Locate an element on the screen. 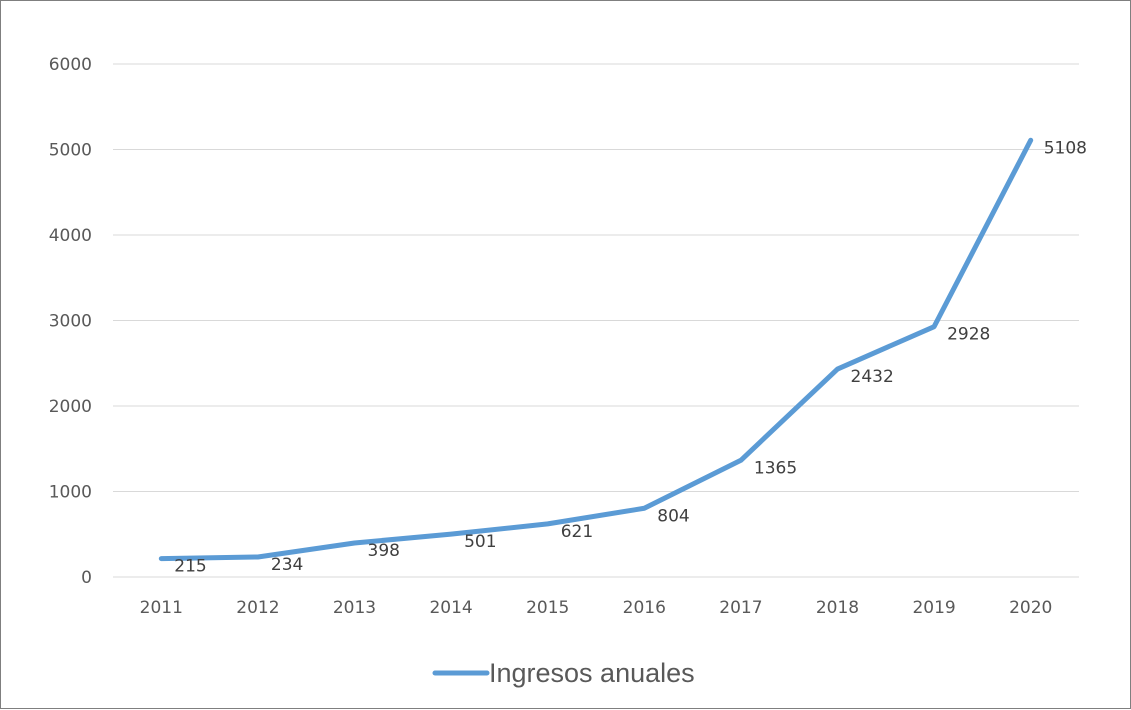  data-label: 621 is located at coordinates (577, 532).